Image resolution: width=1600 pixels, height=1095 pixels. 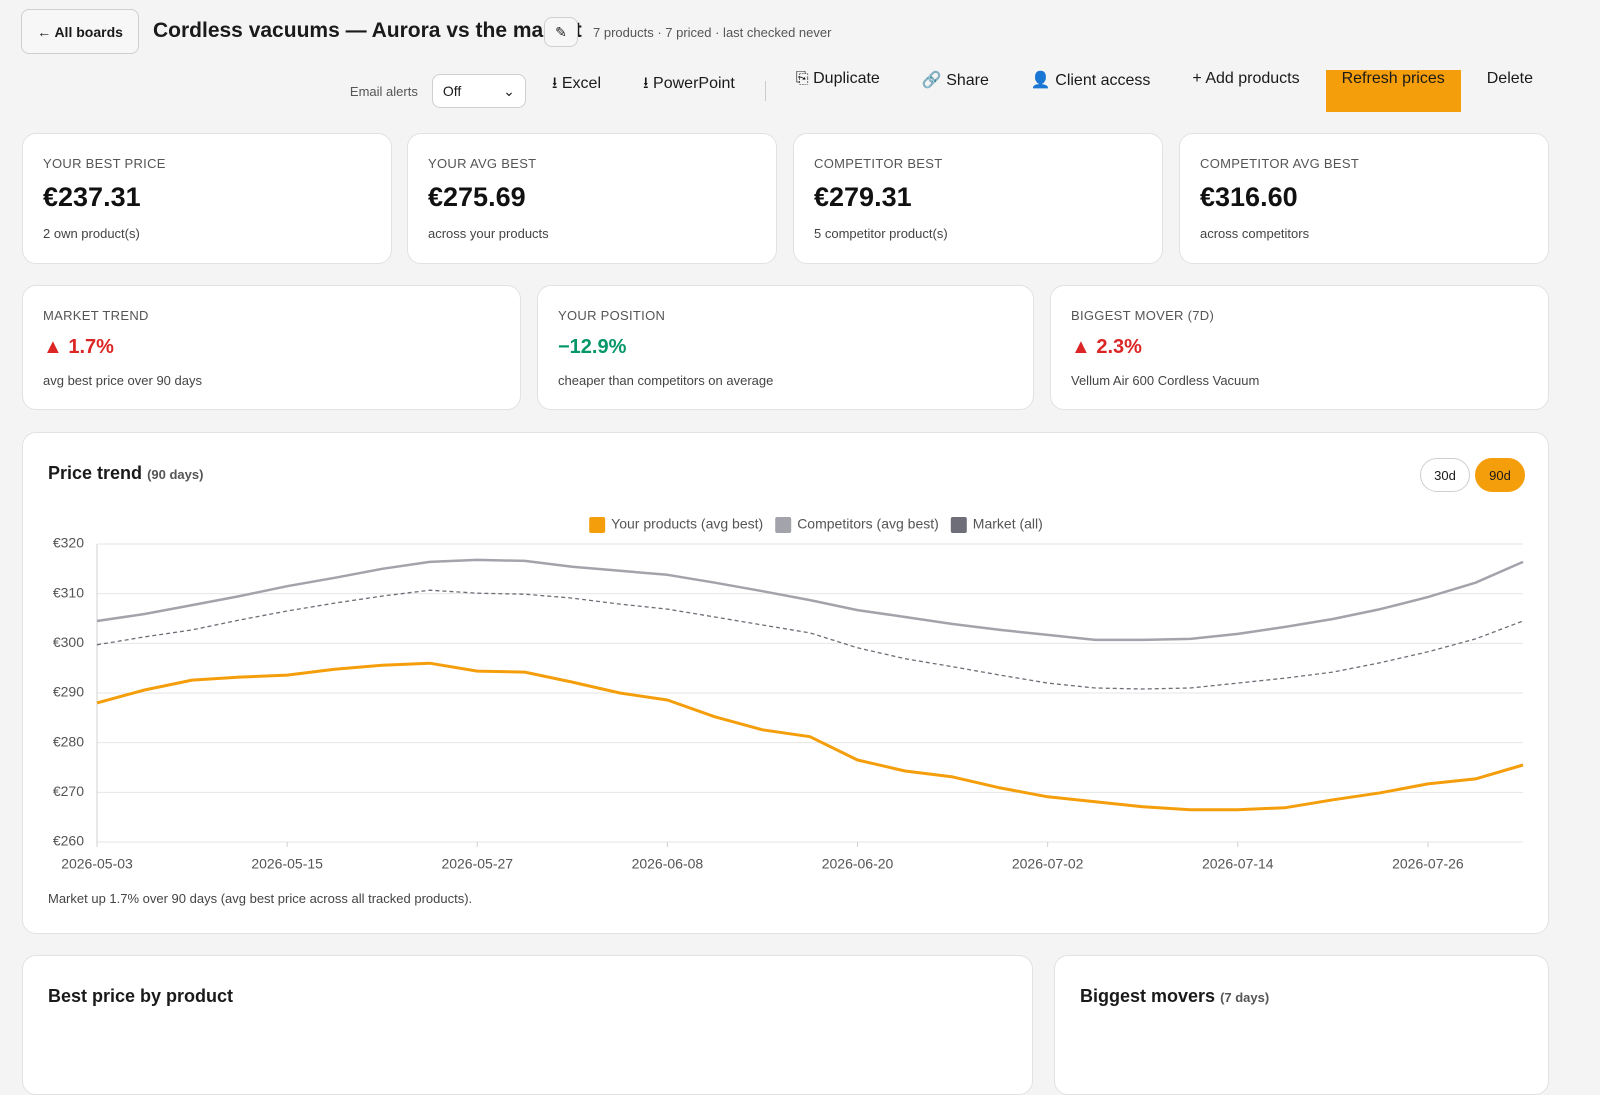 I want to click on card-note: cheaper than competitors on average, so click(x=666, y=380).